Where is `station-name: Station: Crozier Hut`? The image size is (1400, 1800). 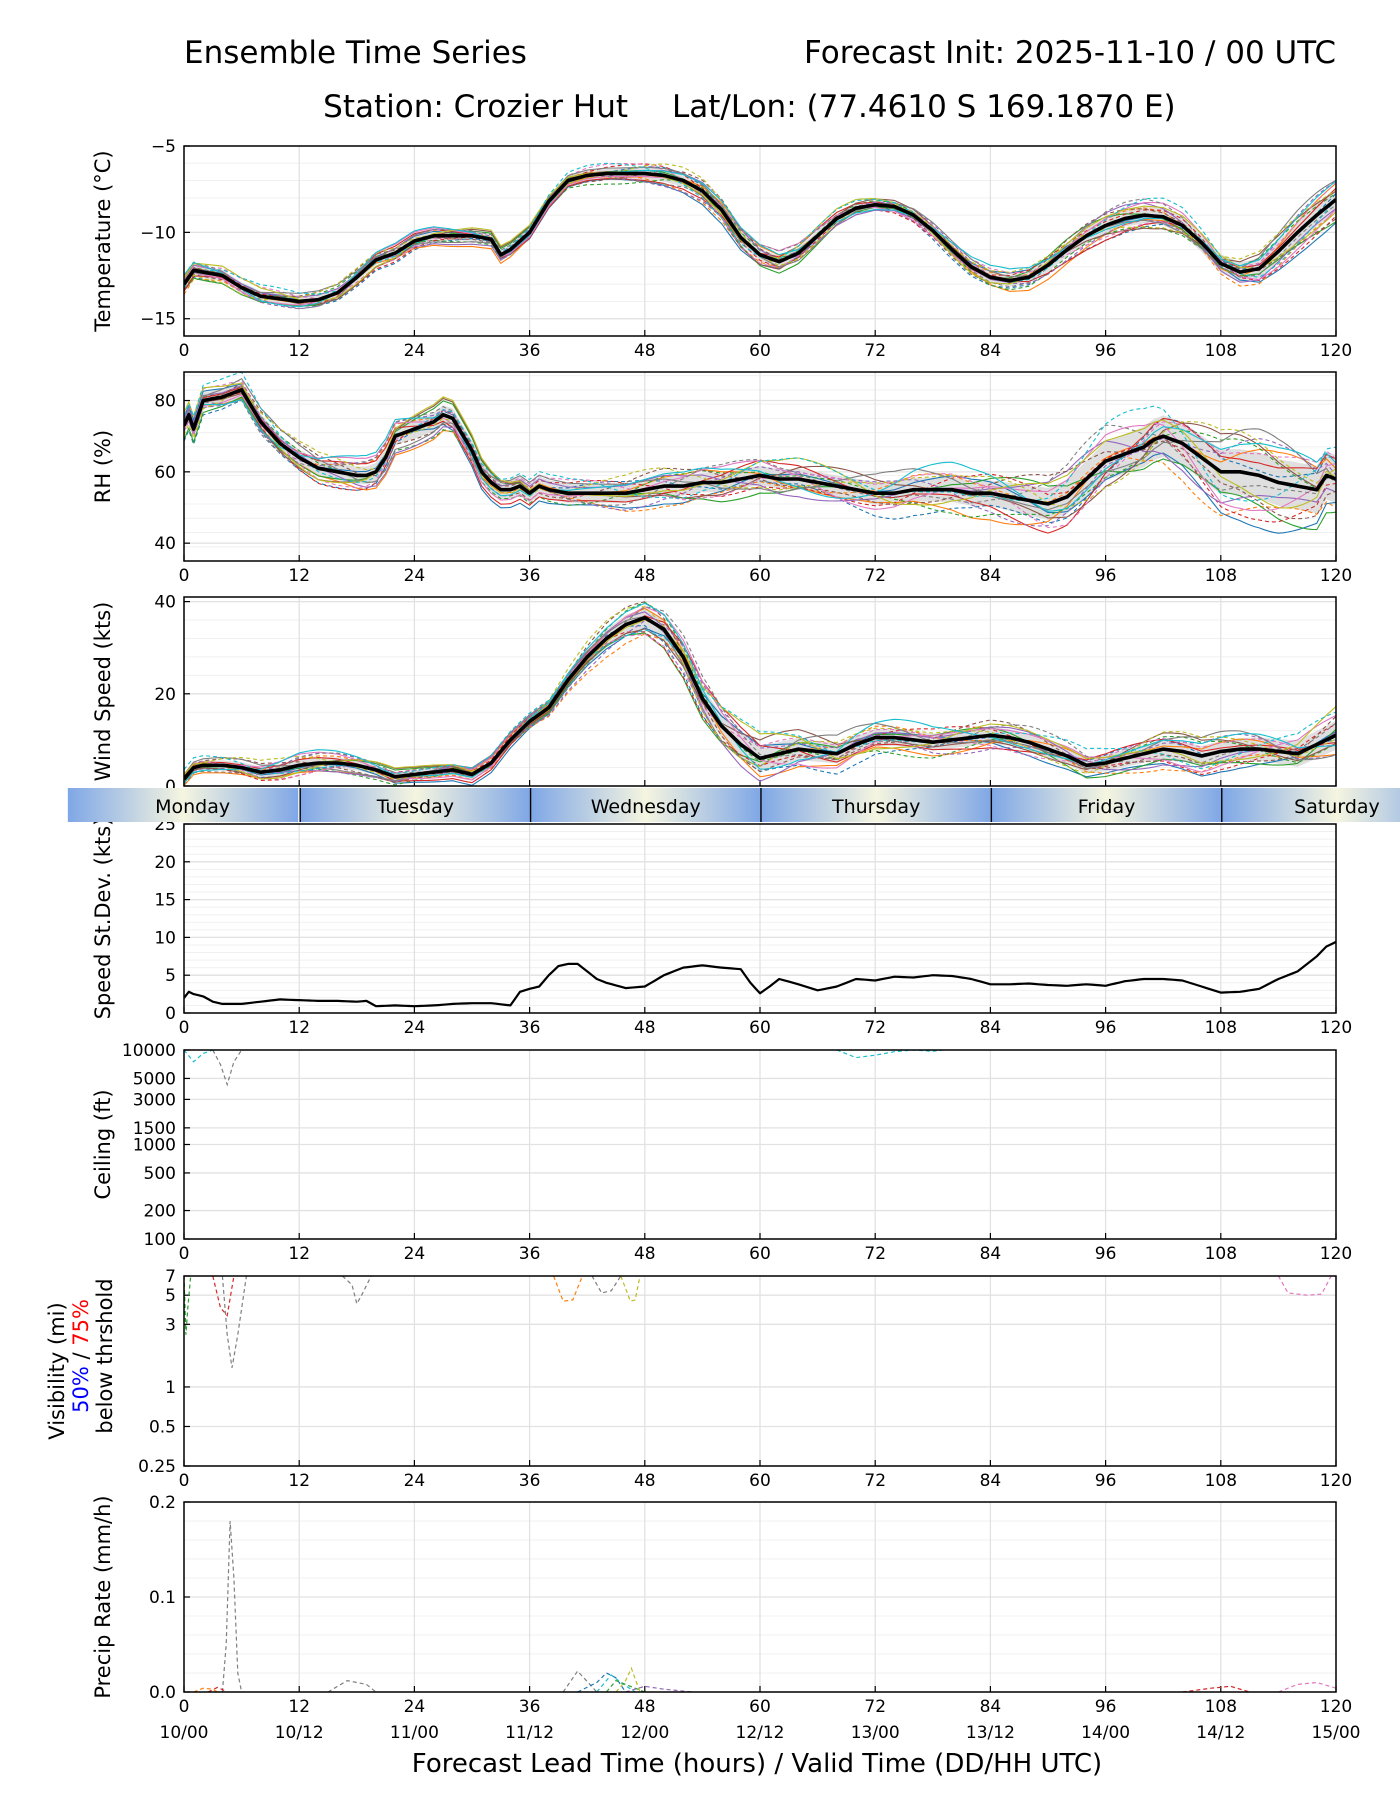 station-name: Station: Crozier Hut is located at coordinates (475, 107).